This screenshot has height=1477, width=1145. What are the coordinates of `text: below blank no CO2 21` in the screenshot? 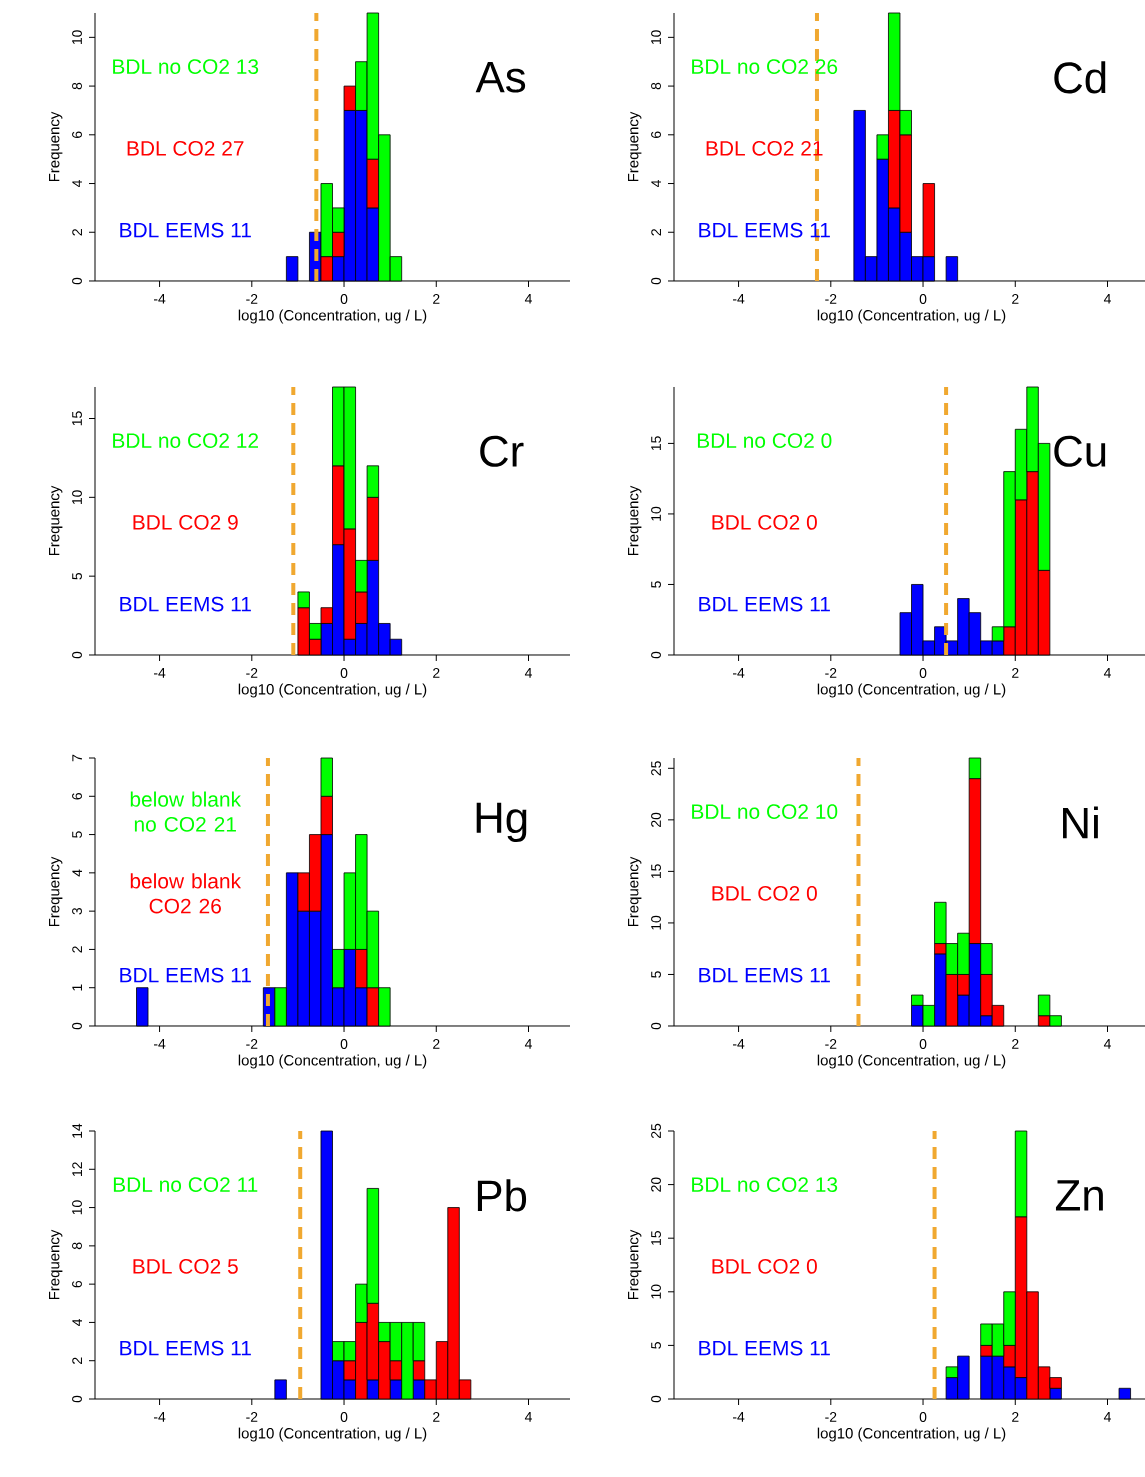 It's located at (186, 811).